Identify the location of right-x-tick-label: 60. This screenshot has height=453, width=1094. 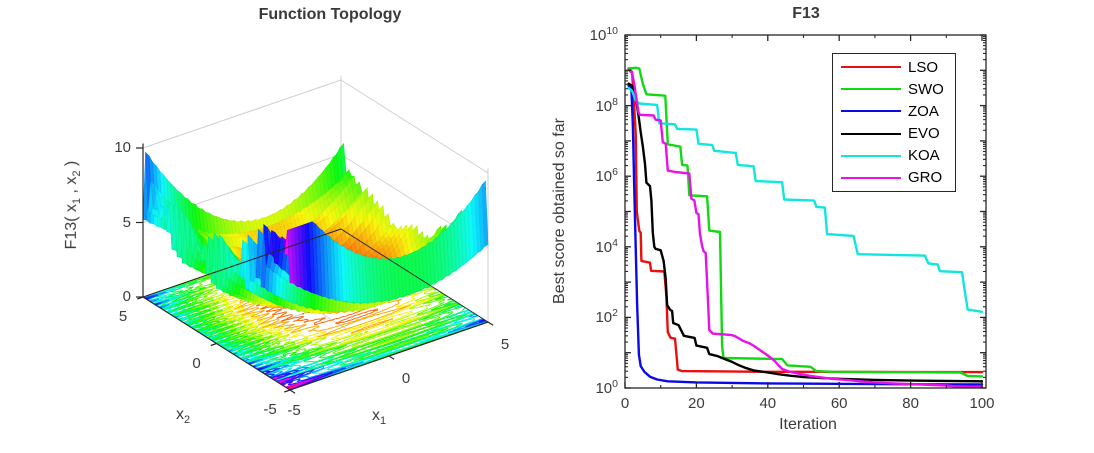
(839, 403).